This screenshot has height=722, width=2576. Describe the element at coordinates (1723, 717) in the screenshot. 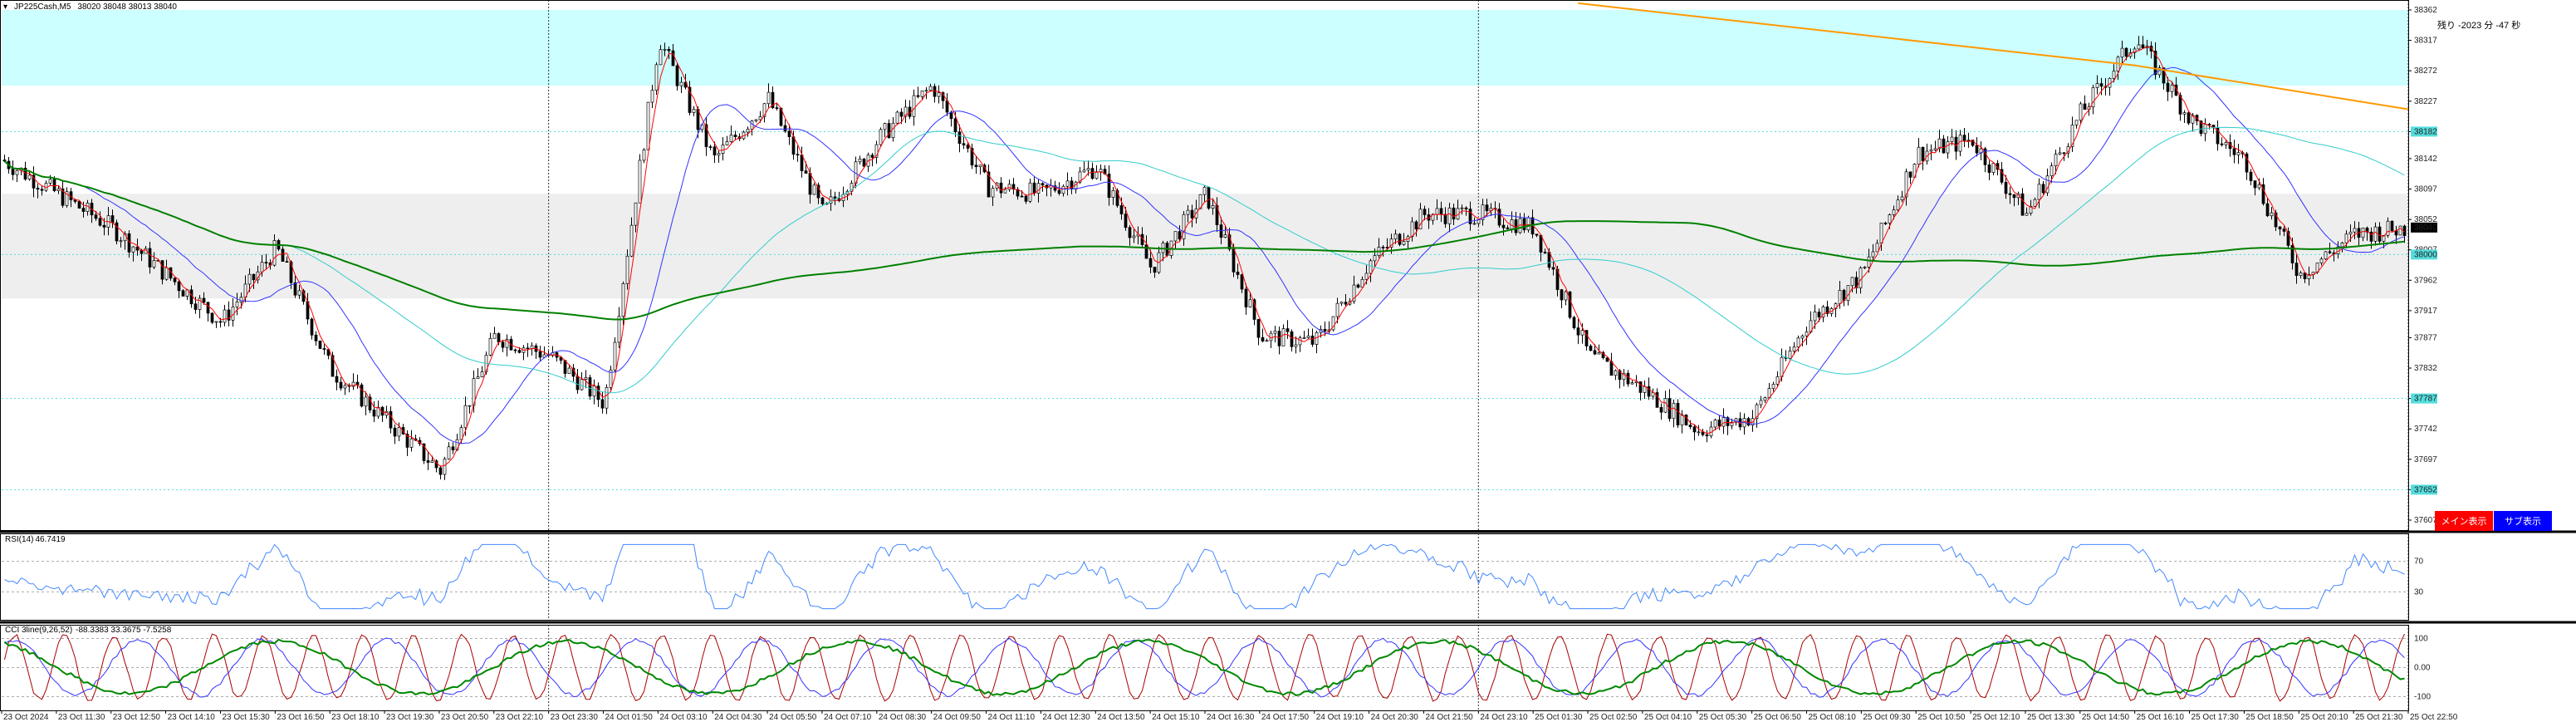

I see `time-tick-label: 25 Oct 05:30` at that location.